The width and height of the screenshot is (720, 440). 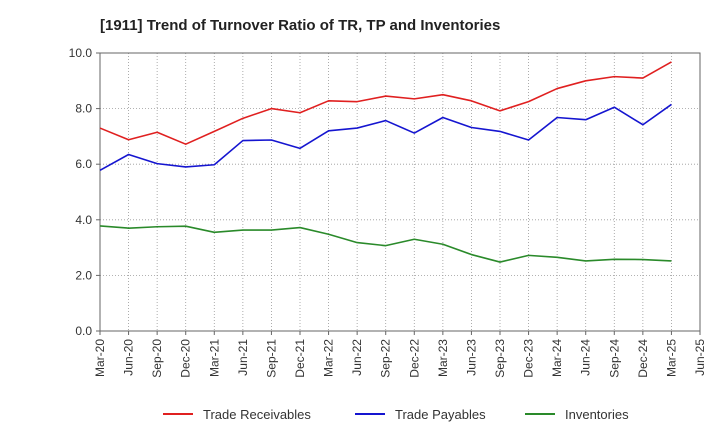 I want to click on x-tick-label: Jun-25, so click(x=700, y=357).